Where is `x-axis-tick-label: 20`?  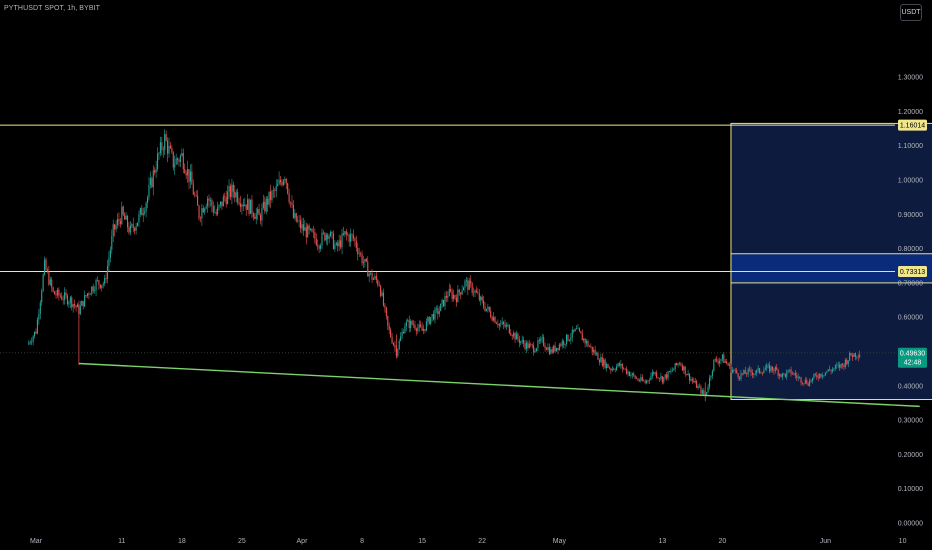 x-axis-tick-label: 20 is located at coordinates (723, 541).